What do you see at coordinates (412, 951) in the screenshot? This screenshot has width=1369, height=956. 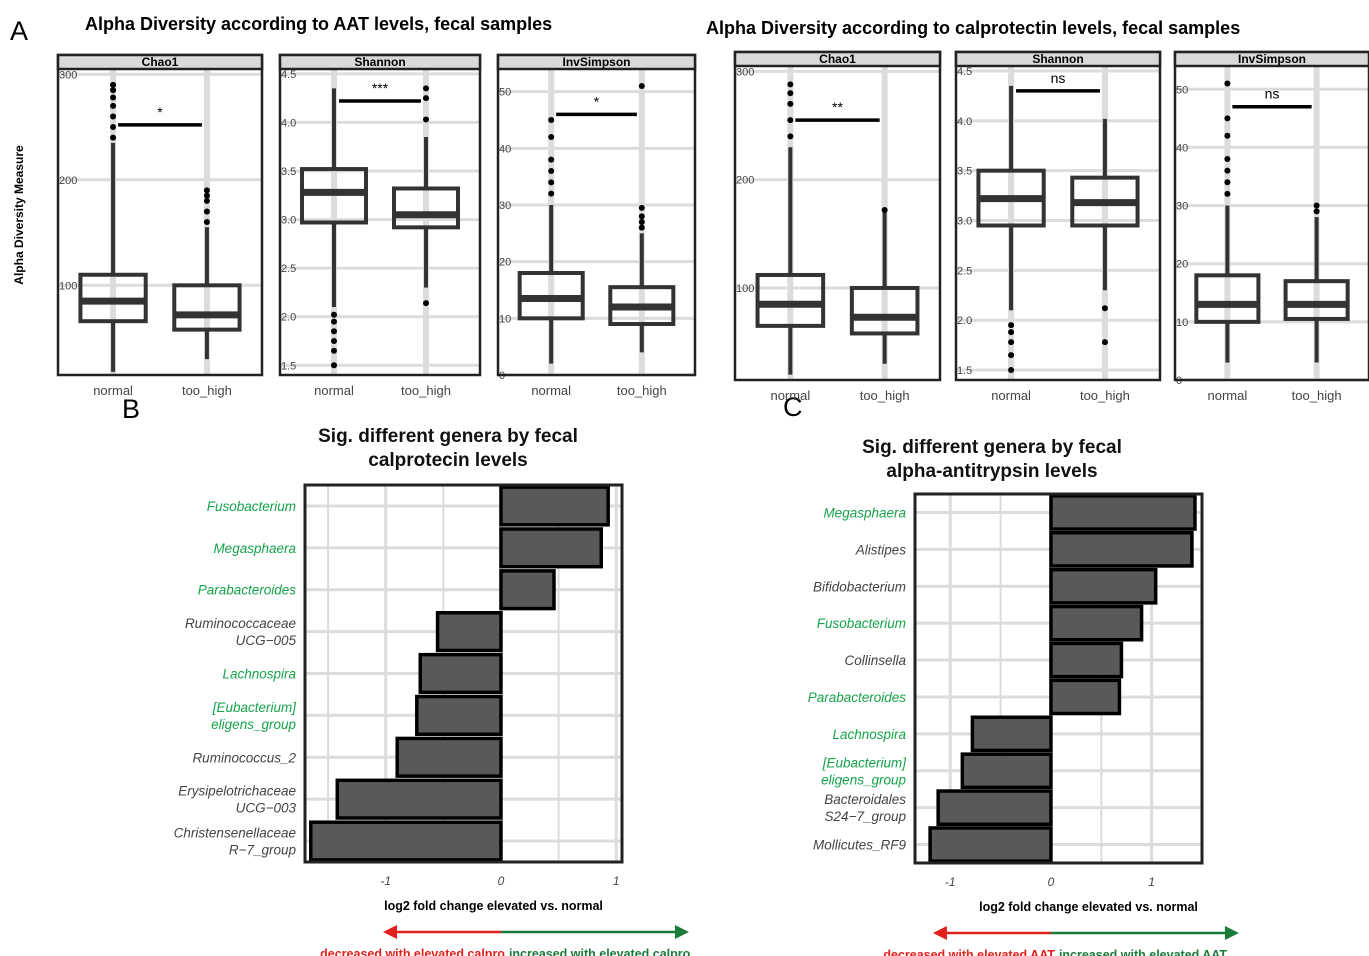 I see `decrease-label: decreased with elevated calpro` at bounding box center [412, 951].